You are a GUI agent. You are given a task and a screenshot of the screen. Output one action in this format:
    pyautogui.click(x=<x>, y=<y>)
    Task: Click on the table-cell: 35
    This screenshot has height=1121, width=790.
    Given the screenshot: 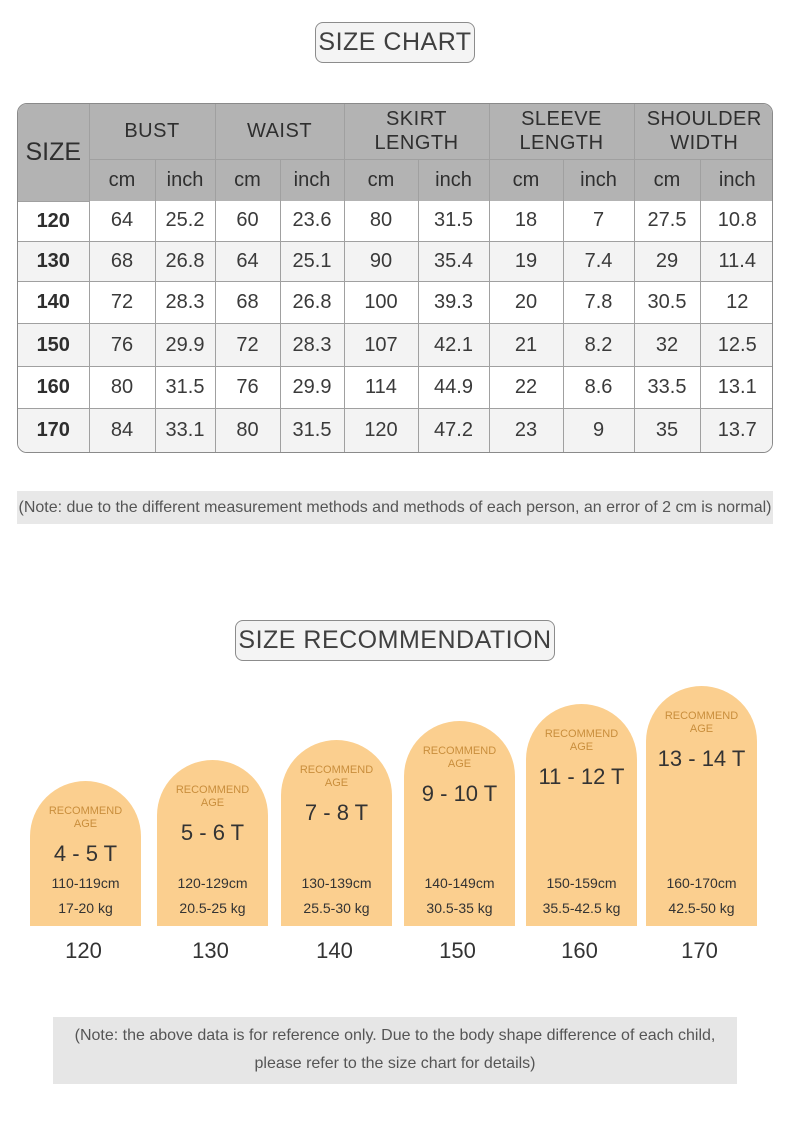 What is the action you would take?
    pyautogui.click(x=667, y=430)
    